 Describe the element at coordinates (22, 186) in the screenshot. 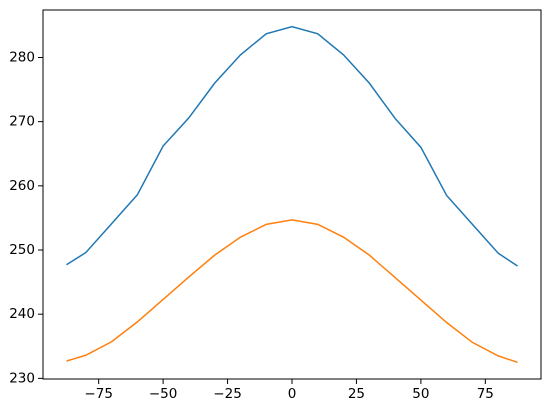

I see `y-tick-label: 260` at that location.